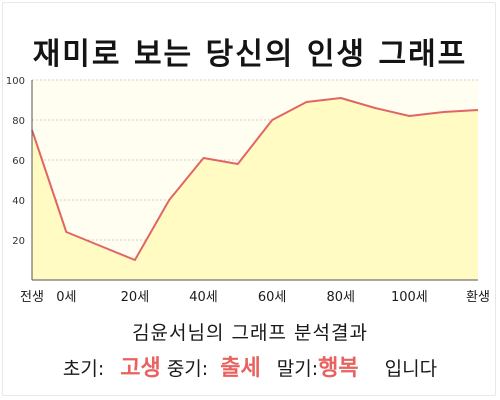  Describe the element at coordinates (272, 297) in the screenshot. I see `x-tick-label: 60세` at that location.